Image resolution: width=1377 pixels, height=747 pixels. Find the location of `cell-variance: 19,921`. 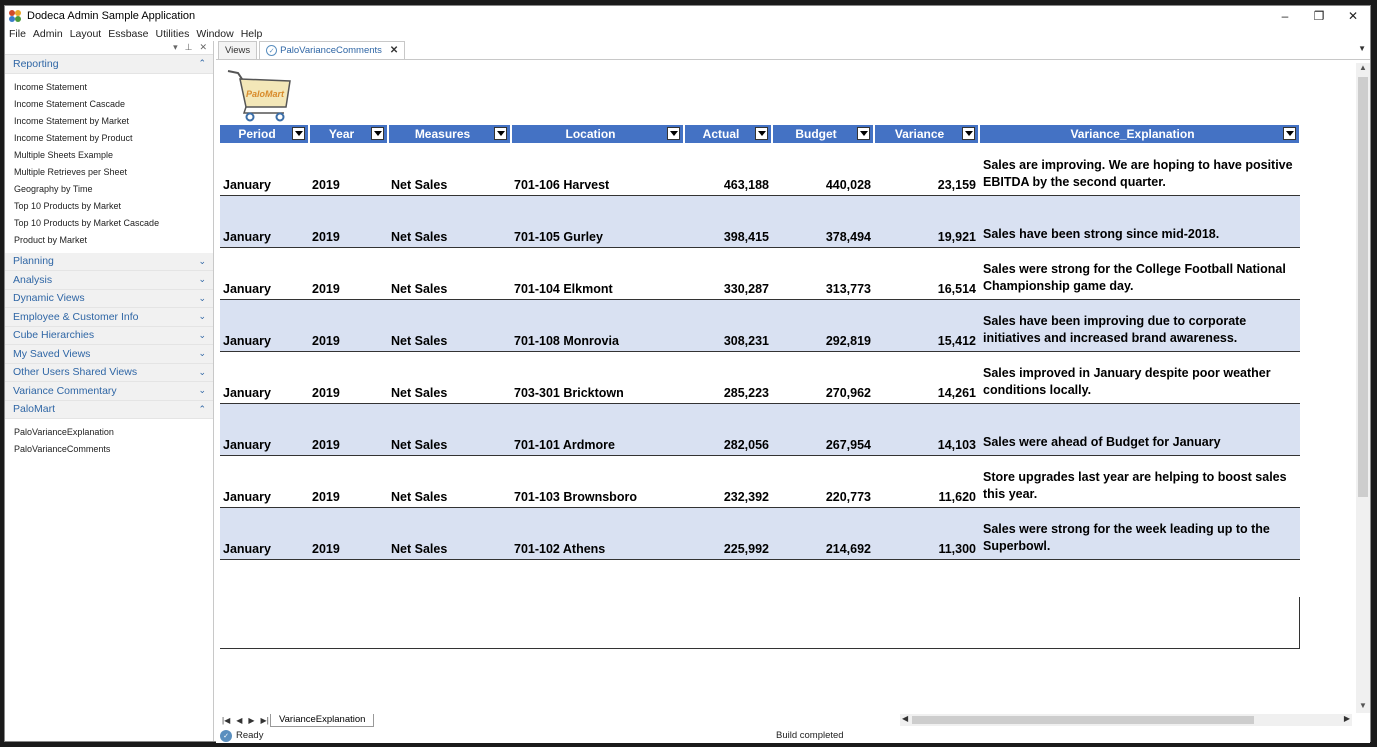

cell-variance: 19,921 is located at coordinates (926, 221).